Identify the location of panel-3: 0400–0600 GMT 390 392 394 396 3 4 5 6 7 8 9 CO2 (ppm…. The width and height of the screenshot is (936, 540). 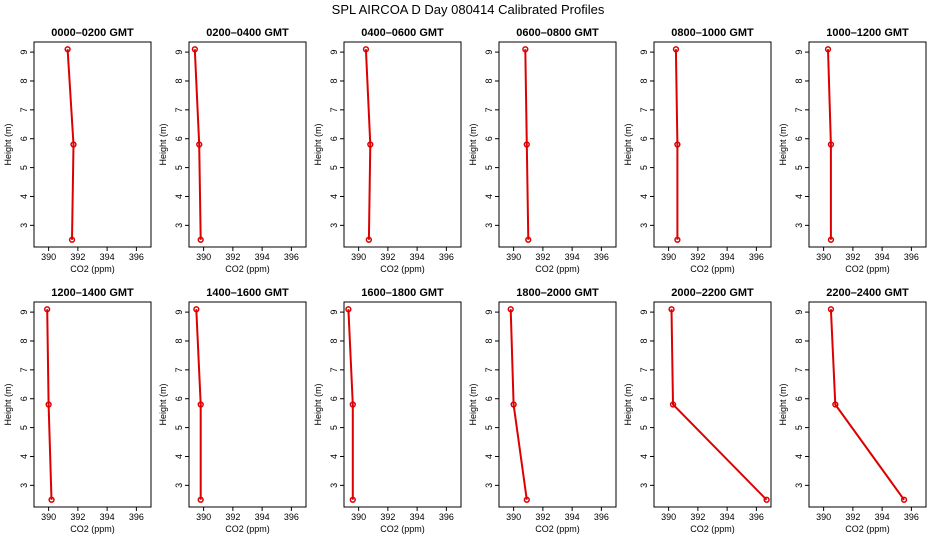
(387, 150).